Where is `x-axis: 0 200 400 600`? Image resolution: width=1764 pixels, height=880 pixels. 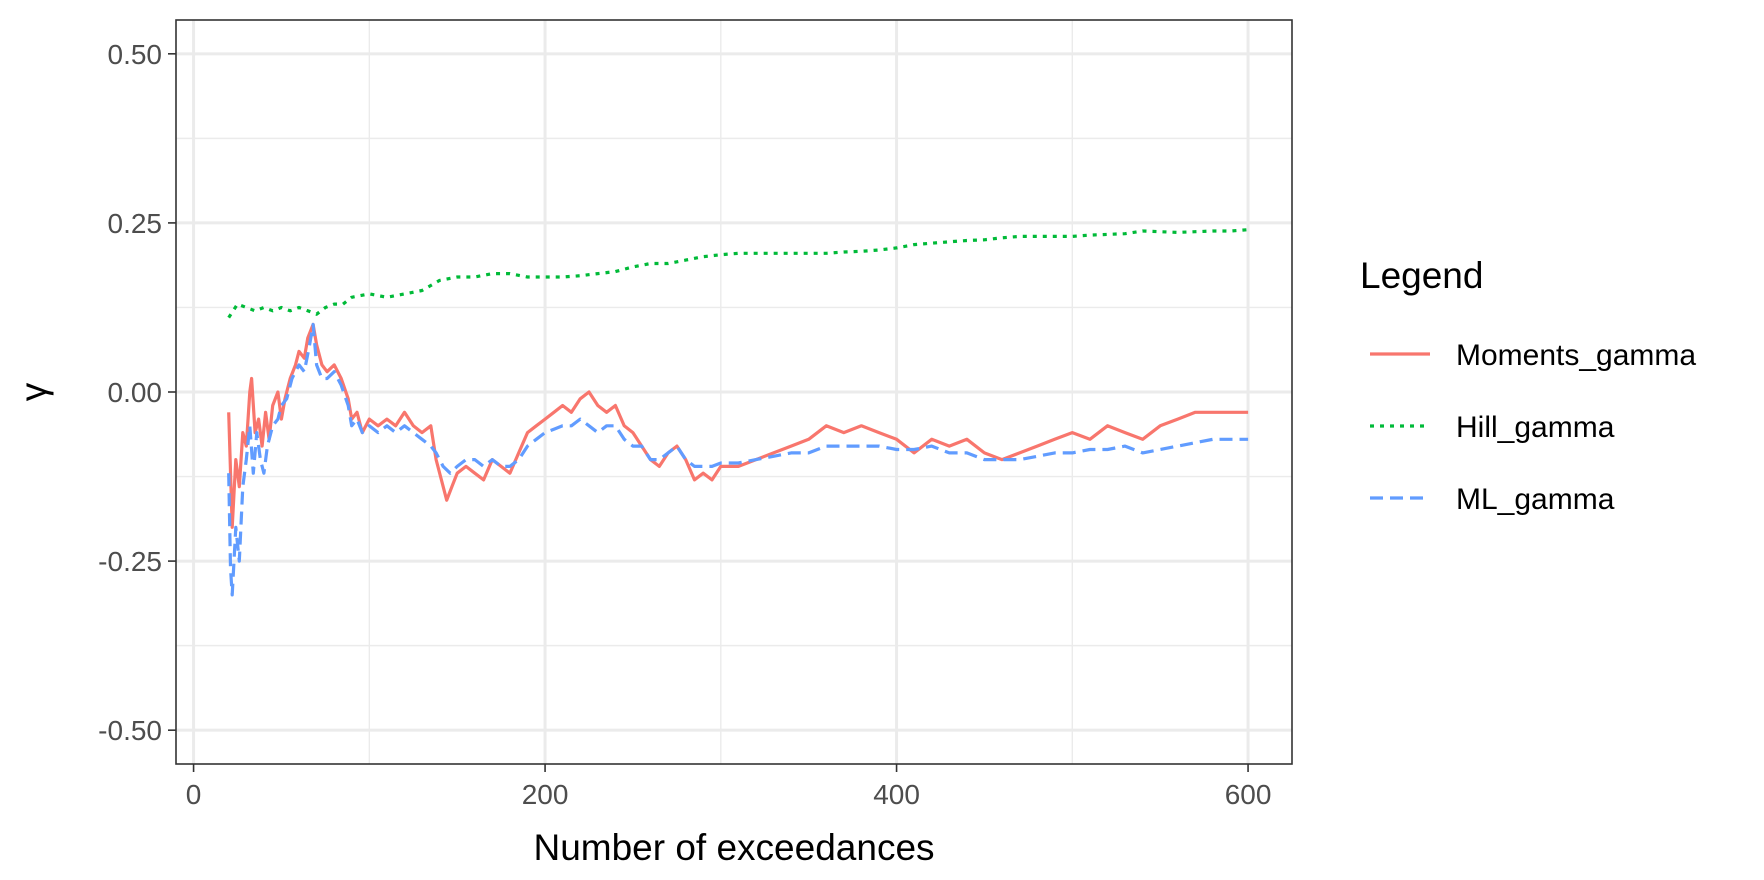 x-axis: 0 200 400 600 is located at coordinates (729, 787).